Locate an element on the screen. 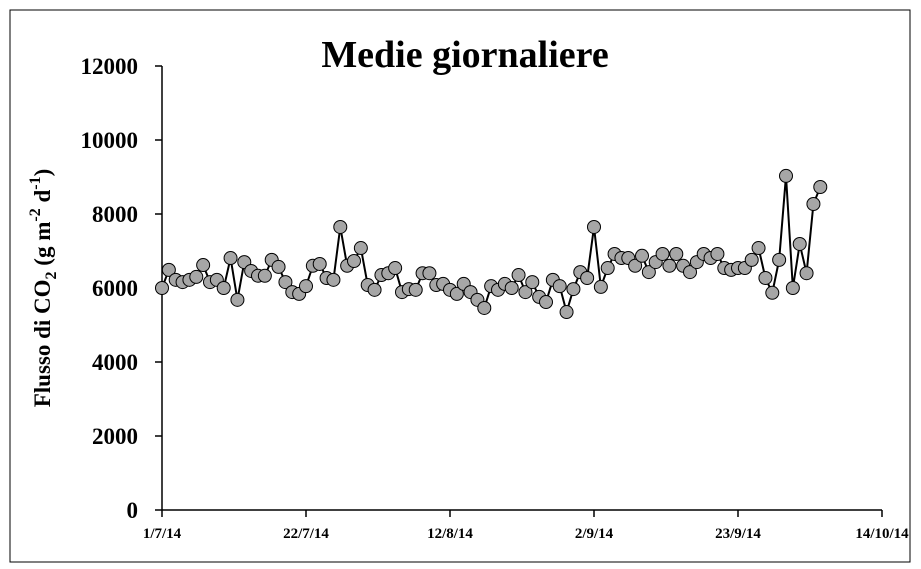 Image resolution: width=921 pixels, height=569 pixels. y-axis-label-part: d is located at coordinates (42, 199).